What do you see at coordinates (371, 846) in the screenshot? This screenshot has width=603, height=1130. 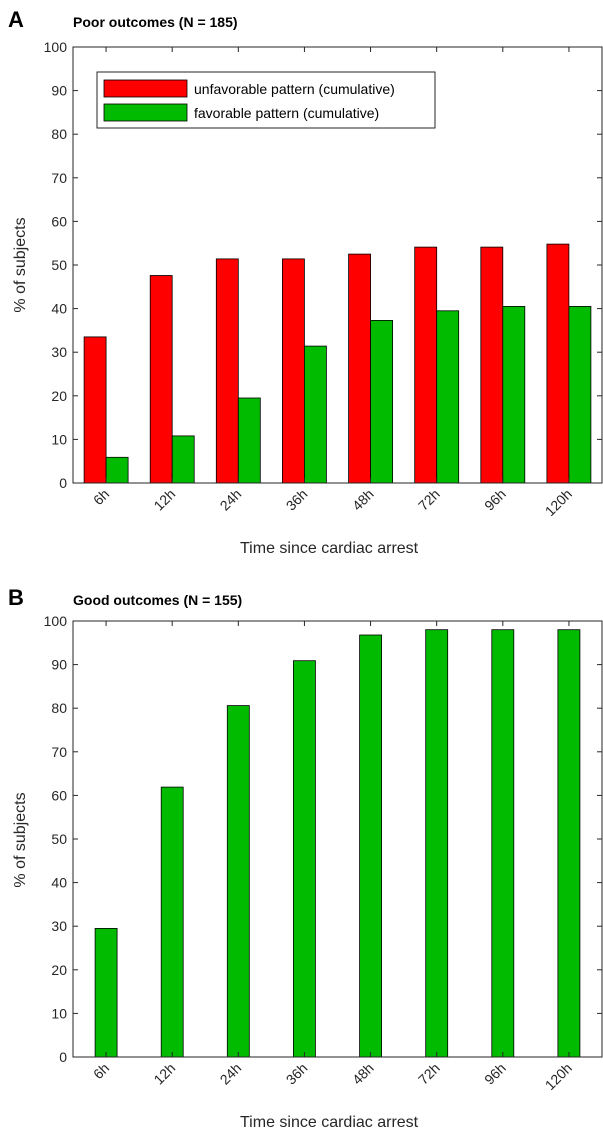 I see `panel-b-bar-s1-48h` at bounding box center [371, 846].